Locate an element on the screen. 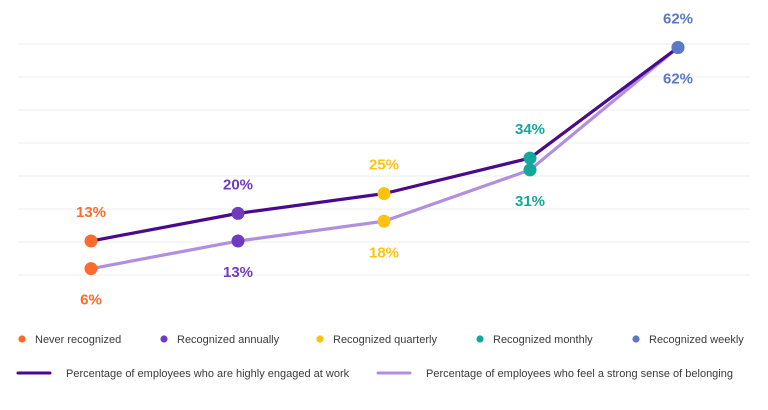  legend-label-recognized-quarterly: Recognized quarterly is located at coordinates (385, 340).